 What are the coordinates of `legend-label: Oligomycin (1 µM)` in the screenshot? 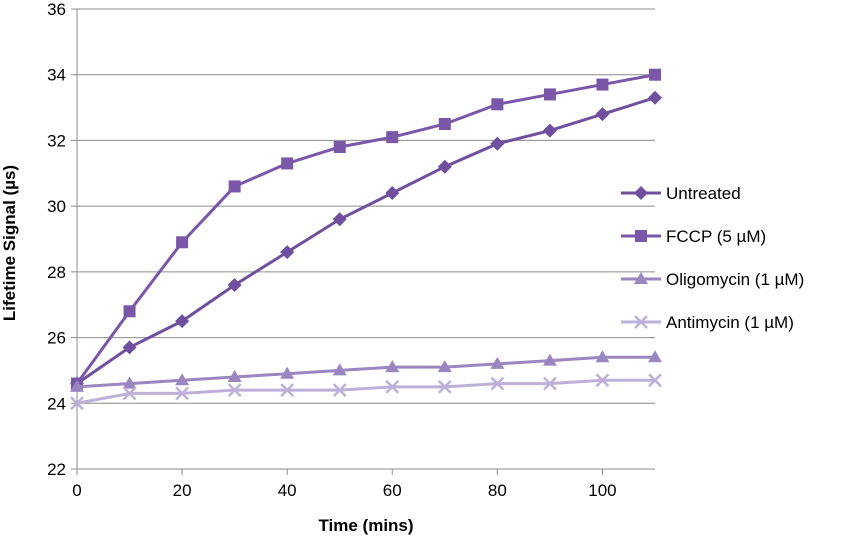 It's located at (735, 279).